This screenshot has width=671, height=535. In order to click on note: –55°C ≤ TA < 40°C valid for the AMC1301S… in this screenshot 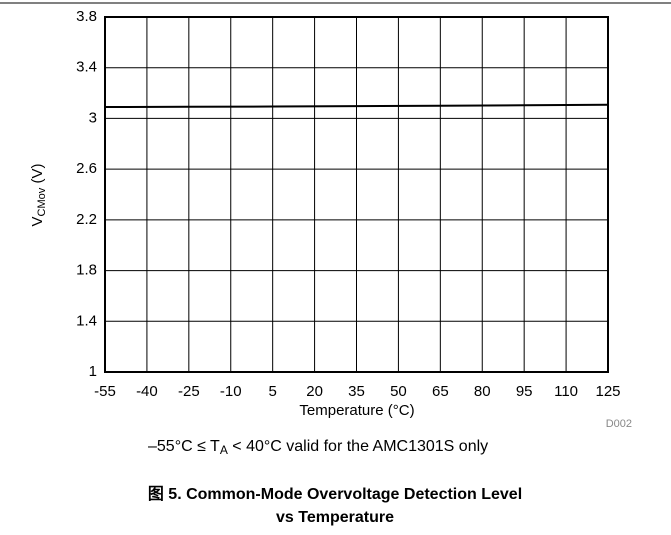, I will do `click(318, 447)`.